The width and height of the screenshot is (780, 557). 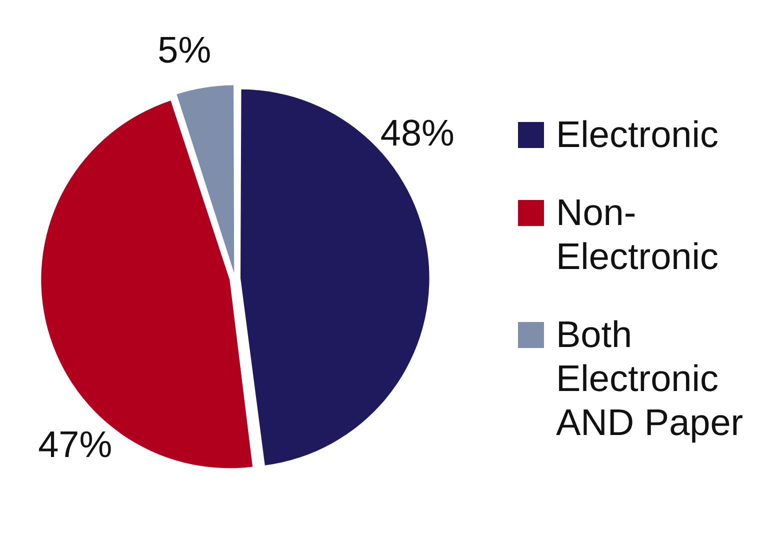 I want to click on legend-label: Electronic, so click(x=637, y=134).